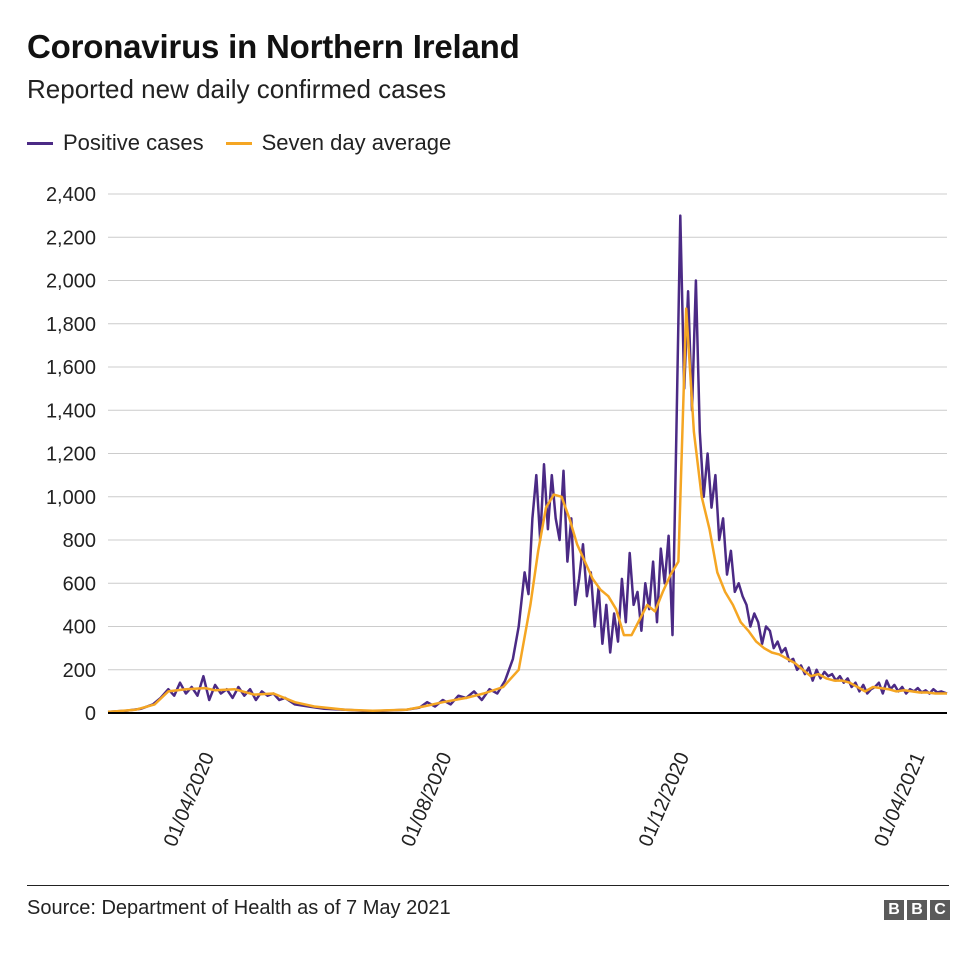  Describe the element at coordinates (664, 799) in the screenshot. I see `x-tick-label: 01/12/2020` at that location.